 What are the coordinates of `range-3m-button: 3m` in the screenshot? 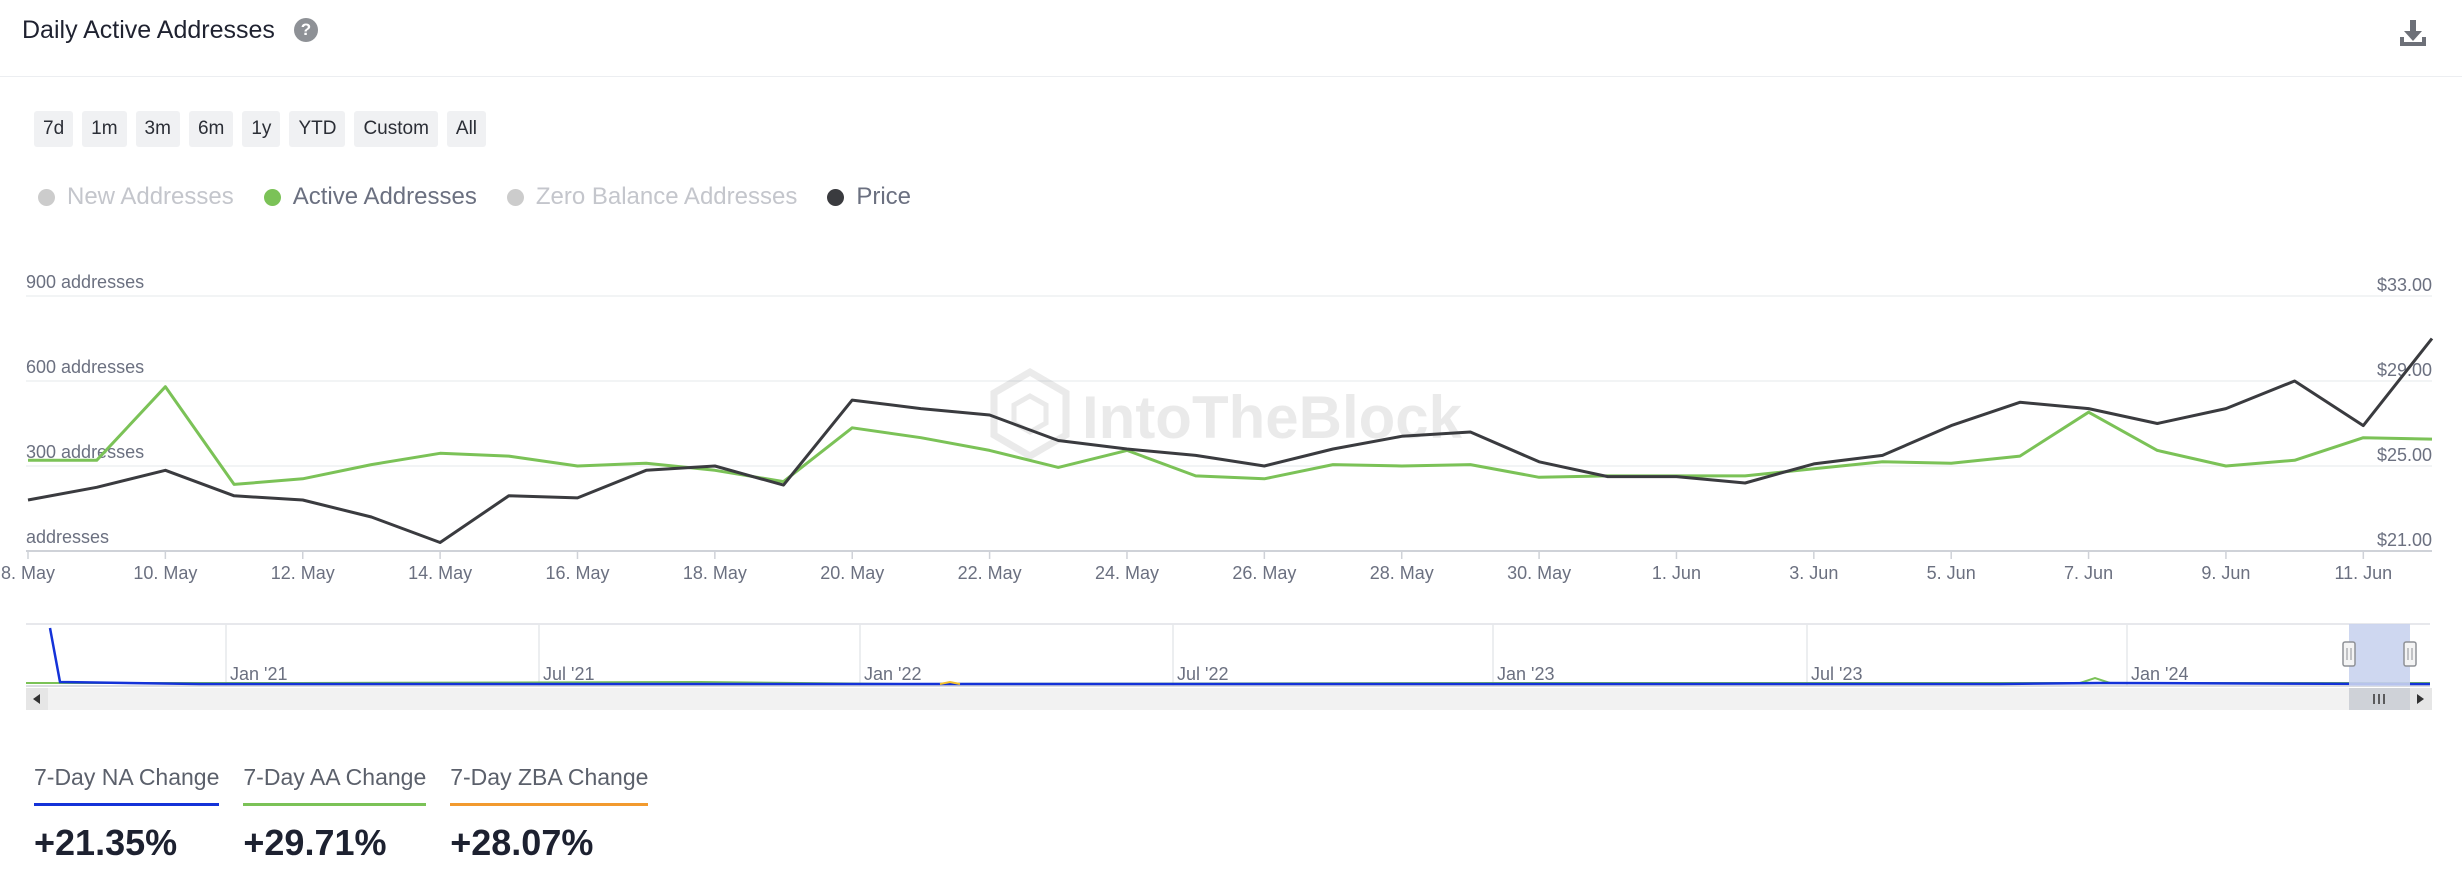 It's located at (157, 129).